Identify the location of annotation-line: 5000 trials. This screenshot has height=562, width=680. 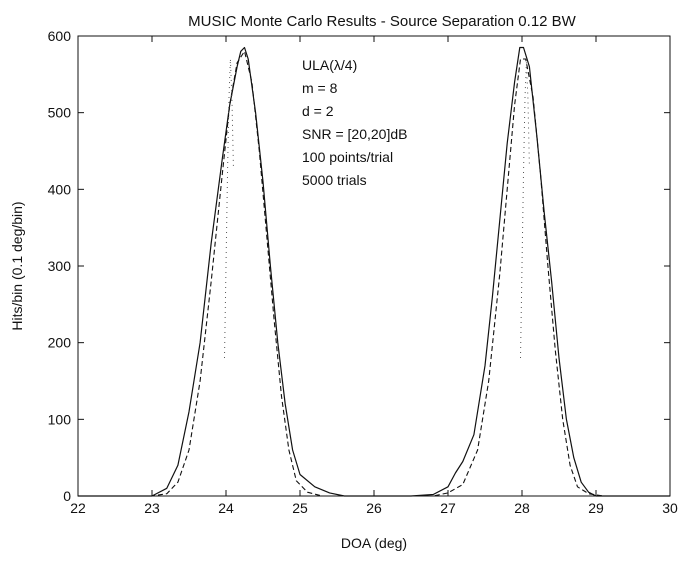
(334, 180).